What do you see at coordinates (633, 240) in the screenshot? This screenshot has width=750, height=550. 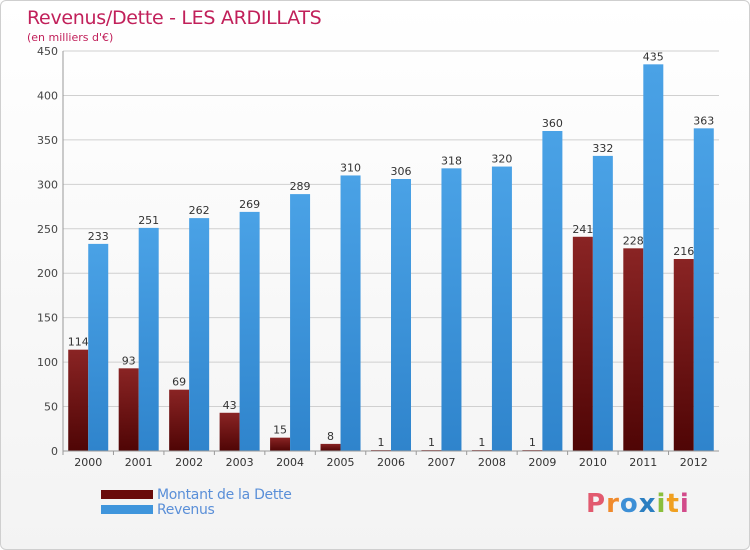 I see `data-label-dette: 228` at bounding box center [633, 240].